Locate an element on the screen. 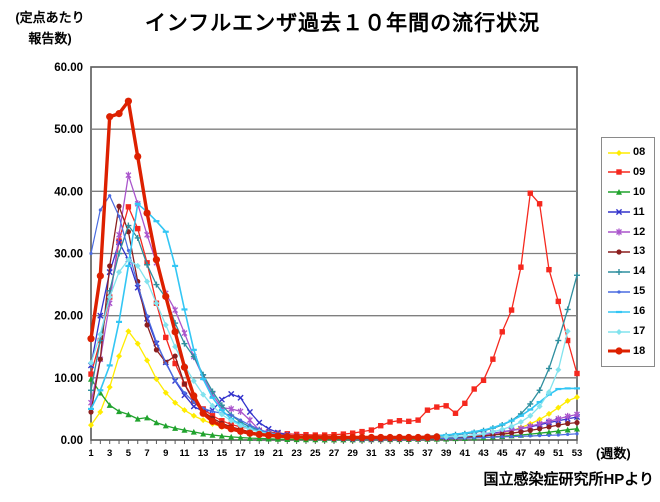  y-axis-unit-line2: 報告数) is located at coordinates (50, 38).